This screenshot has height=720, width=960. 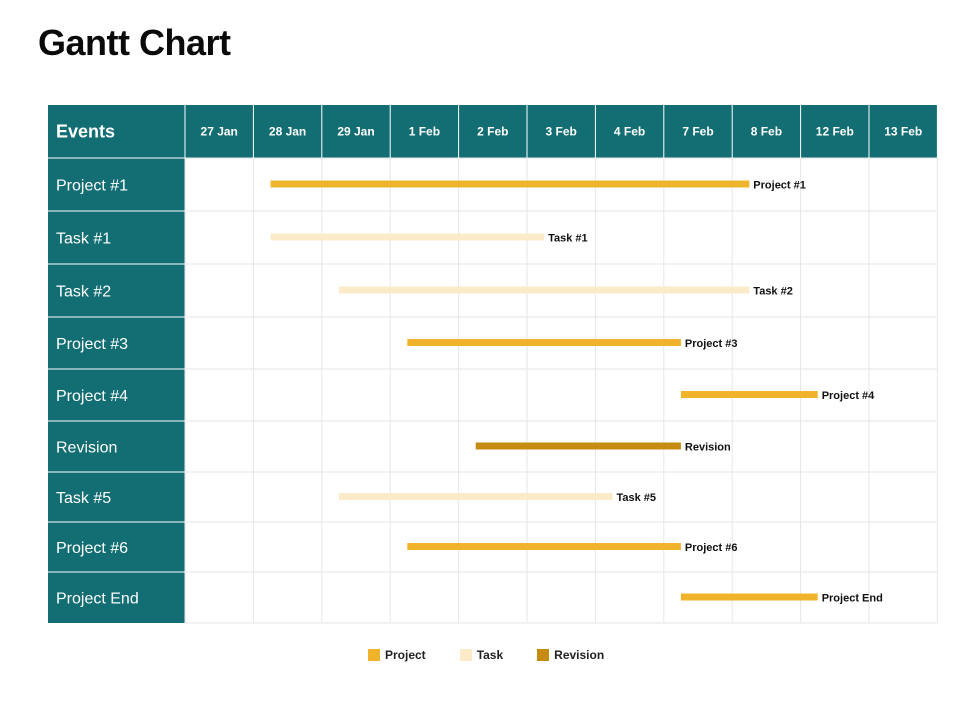 I want to click on row-label-task-5: Task #5, so click(x=83, y=498).